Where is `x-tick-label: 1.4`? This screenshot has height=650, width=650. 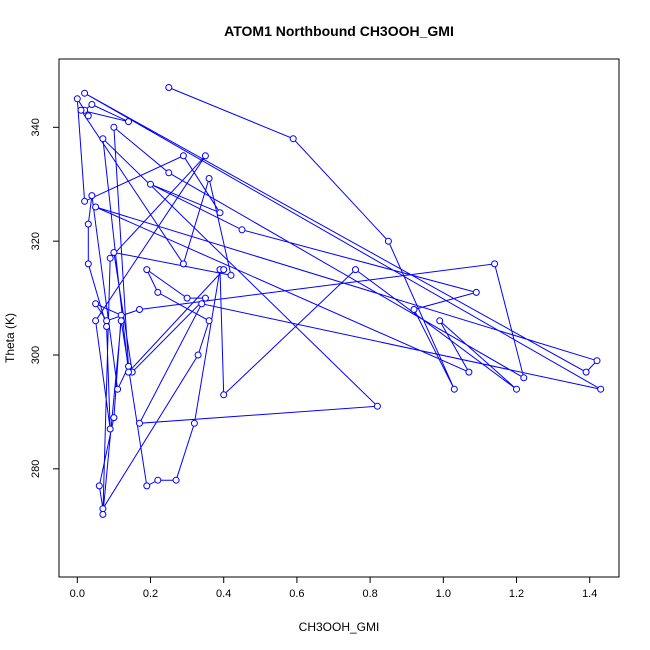
x-tick-label: 1.4 is located at coordinates (589, 594).